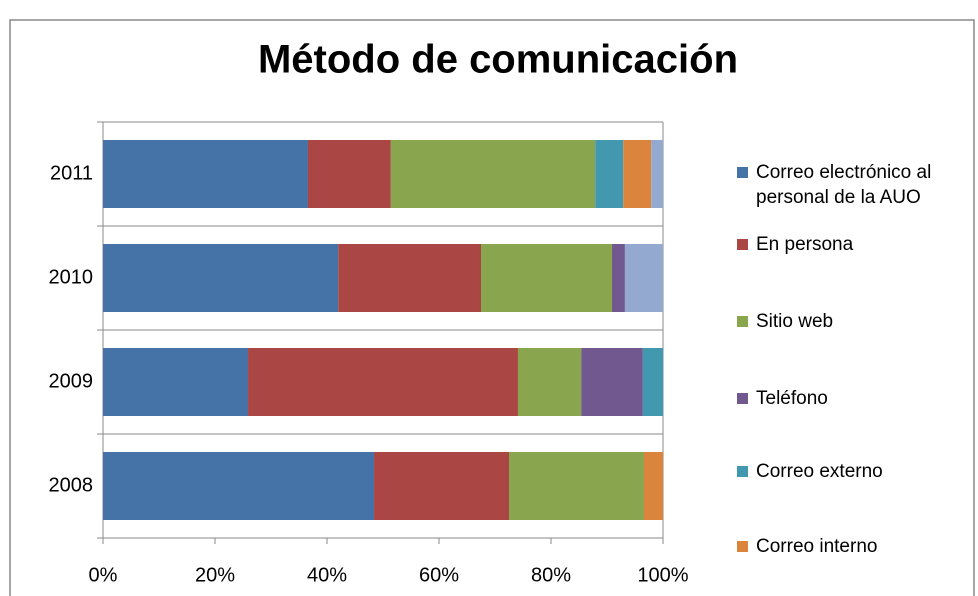  What do you see at coordinates (215, 575) in the screenshot?
I see `x-tick-label: 20%` at bounding box center [215, 575].